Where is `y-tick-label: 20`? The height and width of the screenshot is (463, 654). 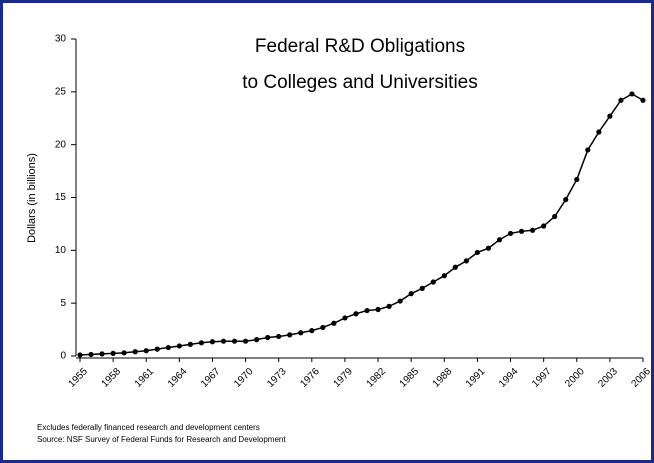 y-tick-label: 20 is located at coordinates (61, 144).